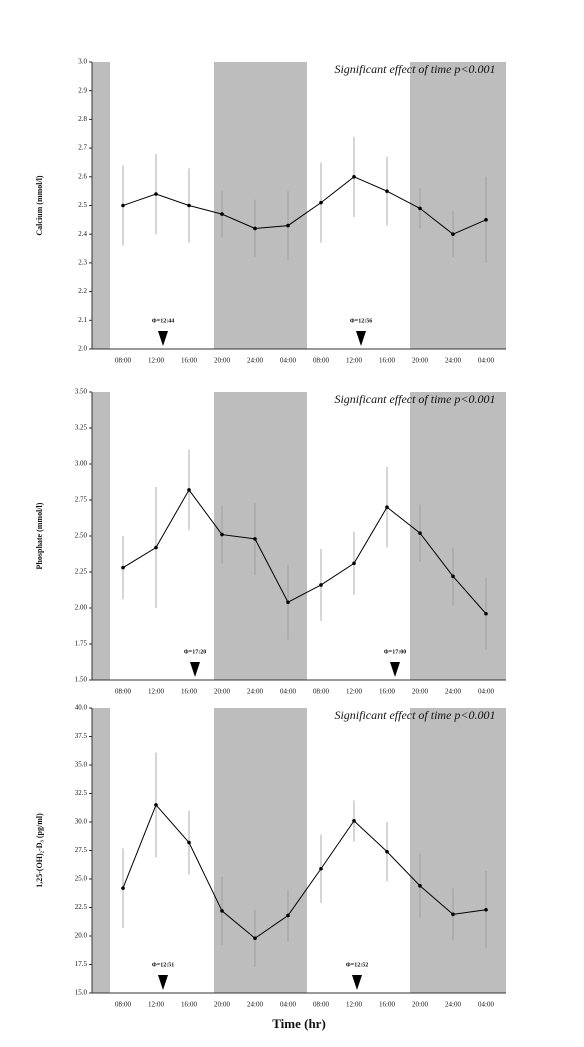 Image resolution: width=584 pixels, height=1047 pixels. Describe the element at coordinates (81, 572) in the screenshot. I see `y-tick-label: 2.25` at that location.